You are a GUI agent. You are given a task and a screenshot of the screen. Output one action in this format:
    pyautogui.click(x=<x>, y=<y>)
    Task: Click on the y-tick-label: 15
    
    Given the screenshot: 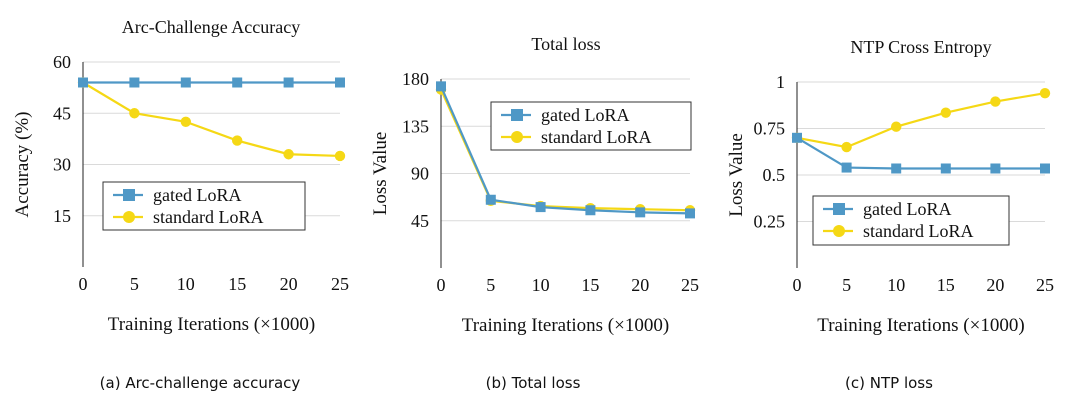 What is the action you would take?
    pyautogui.click(x=62, y=216)
    